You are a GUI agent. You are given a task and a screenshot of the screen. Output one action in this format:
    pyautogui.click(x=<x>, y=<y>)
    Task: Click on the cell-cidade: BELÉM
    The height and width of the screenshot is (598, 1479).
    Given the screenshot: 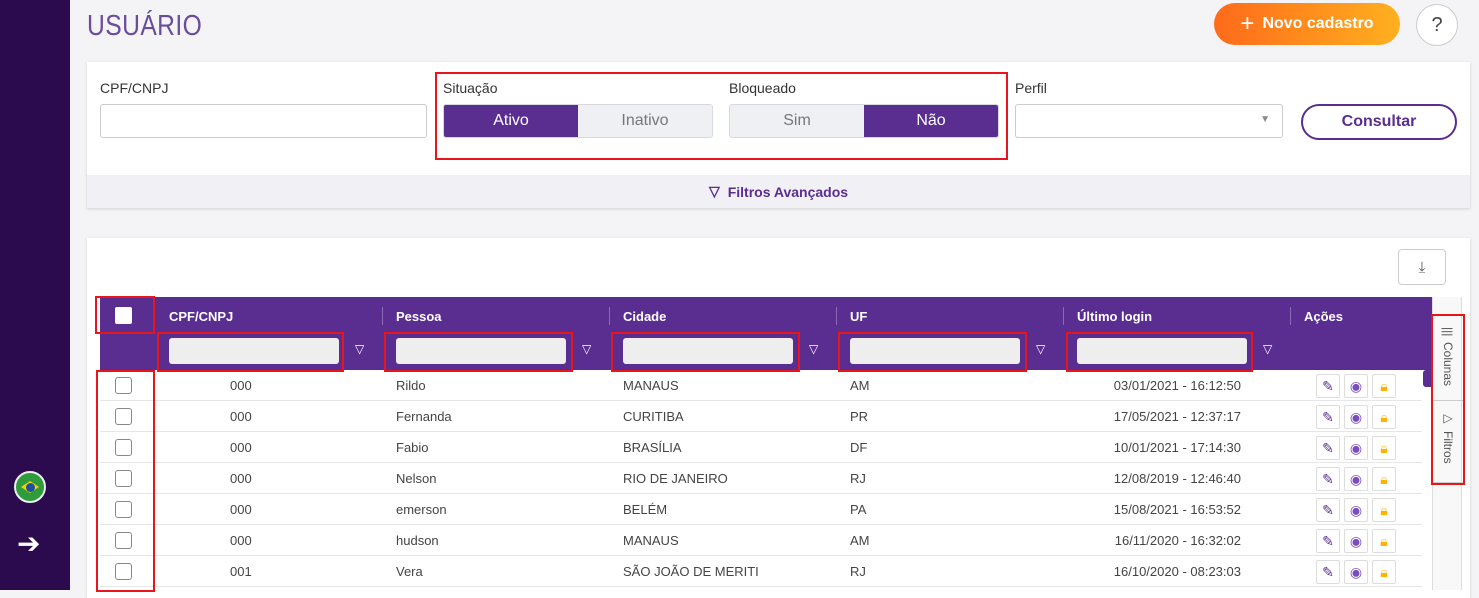 What is the action you would take?
    pyautogui.click(x=645, y=509)
    